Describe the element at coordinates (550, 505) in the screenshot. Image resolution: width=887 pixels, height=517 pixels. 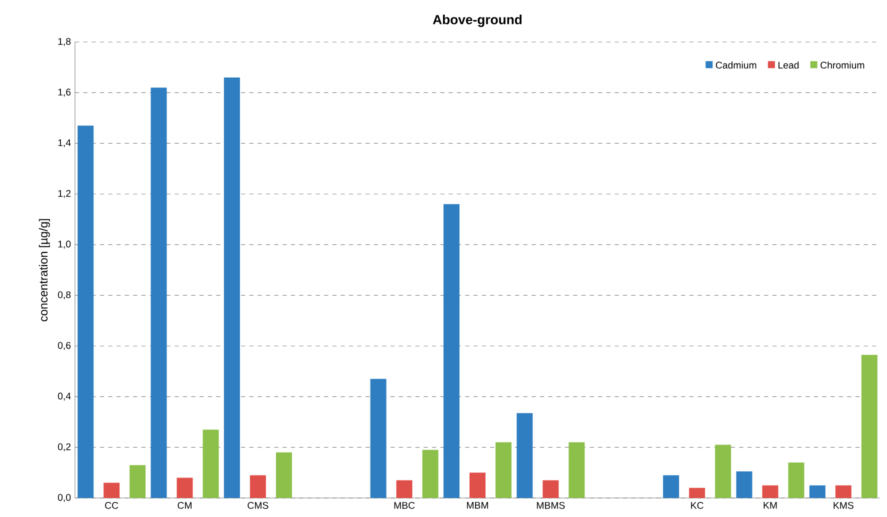
I see `x-tick-label: MBMS` at that location.